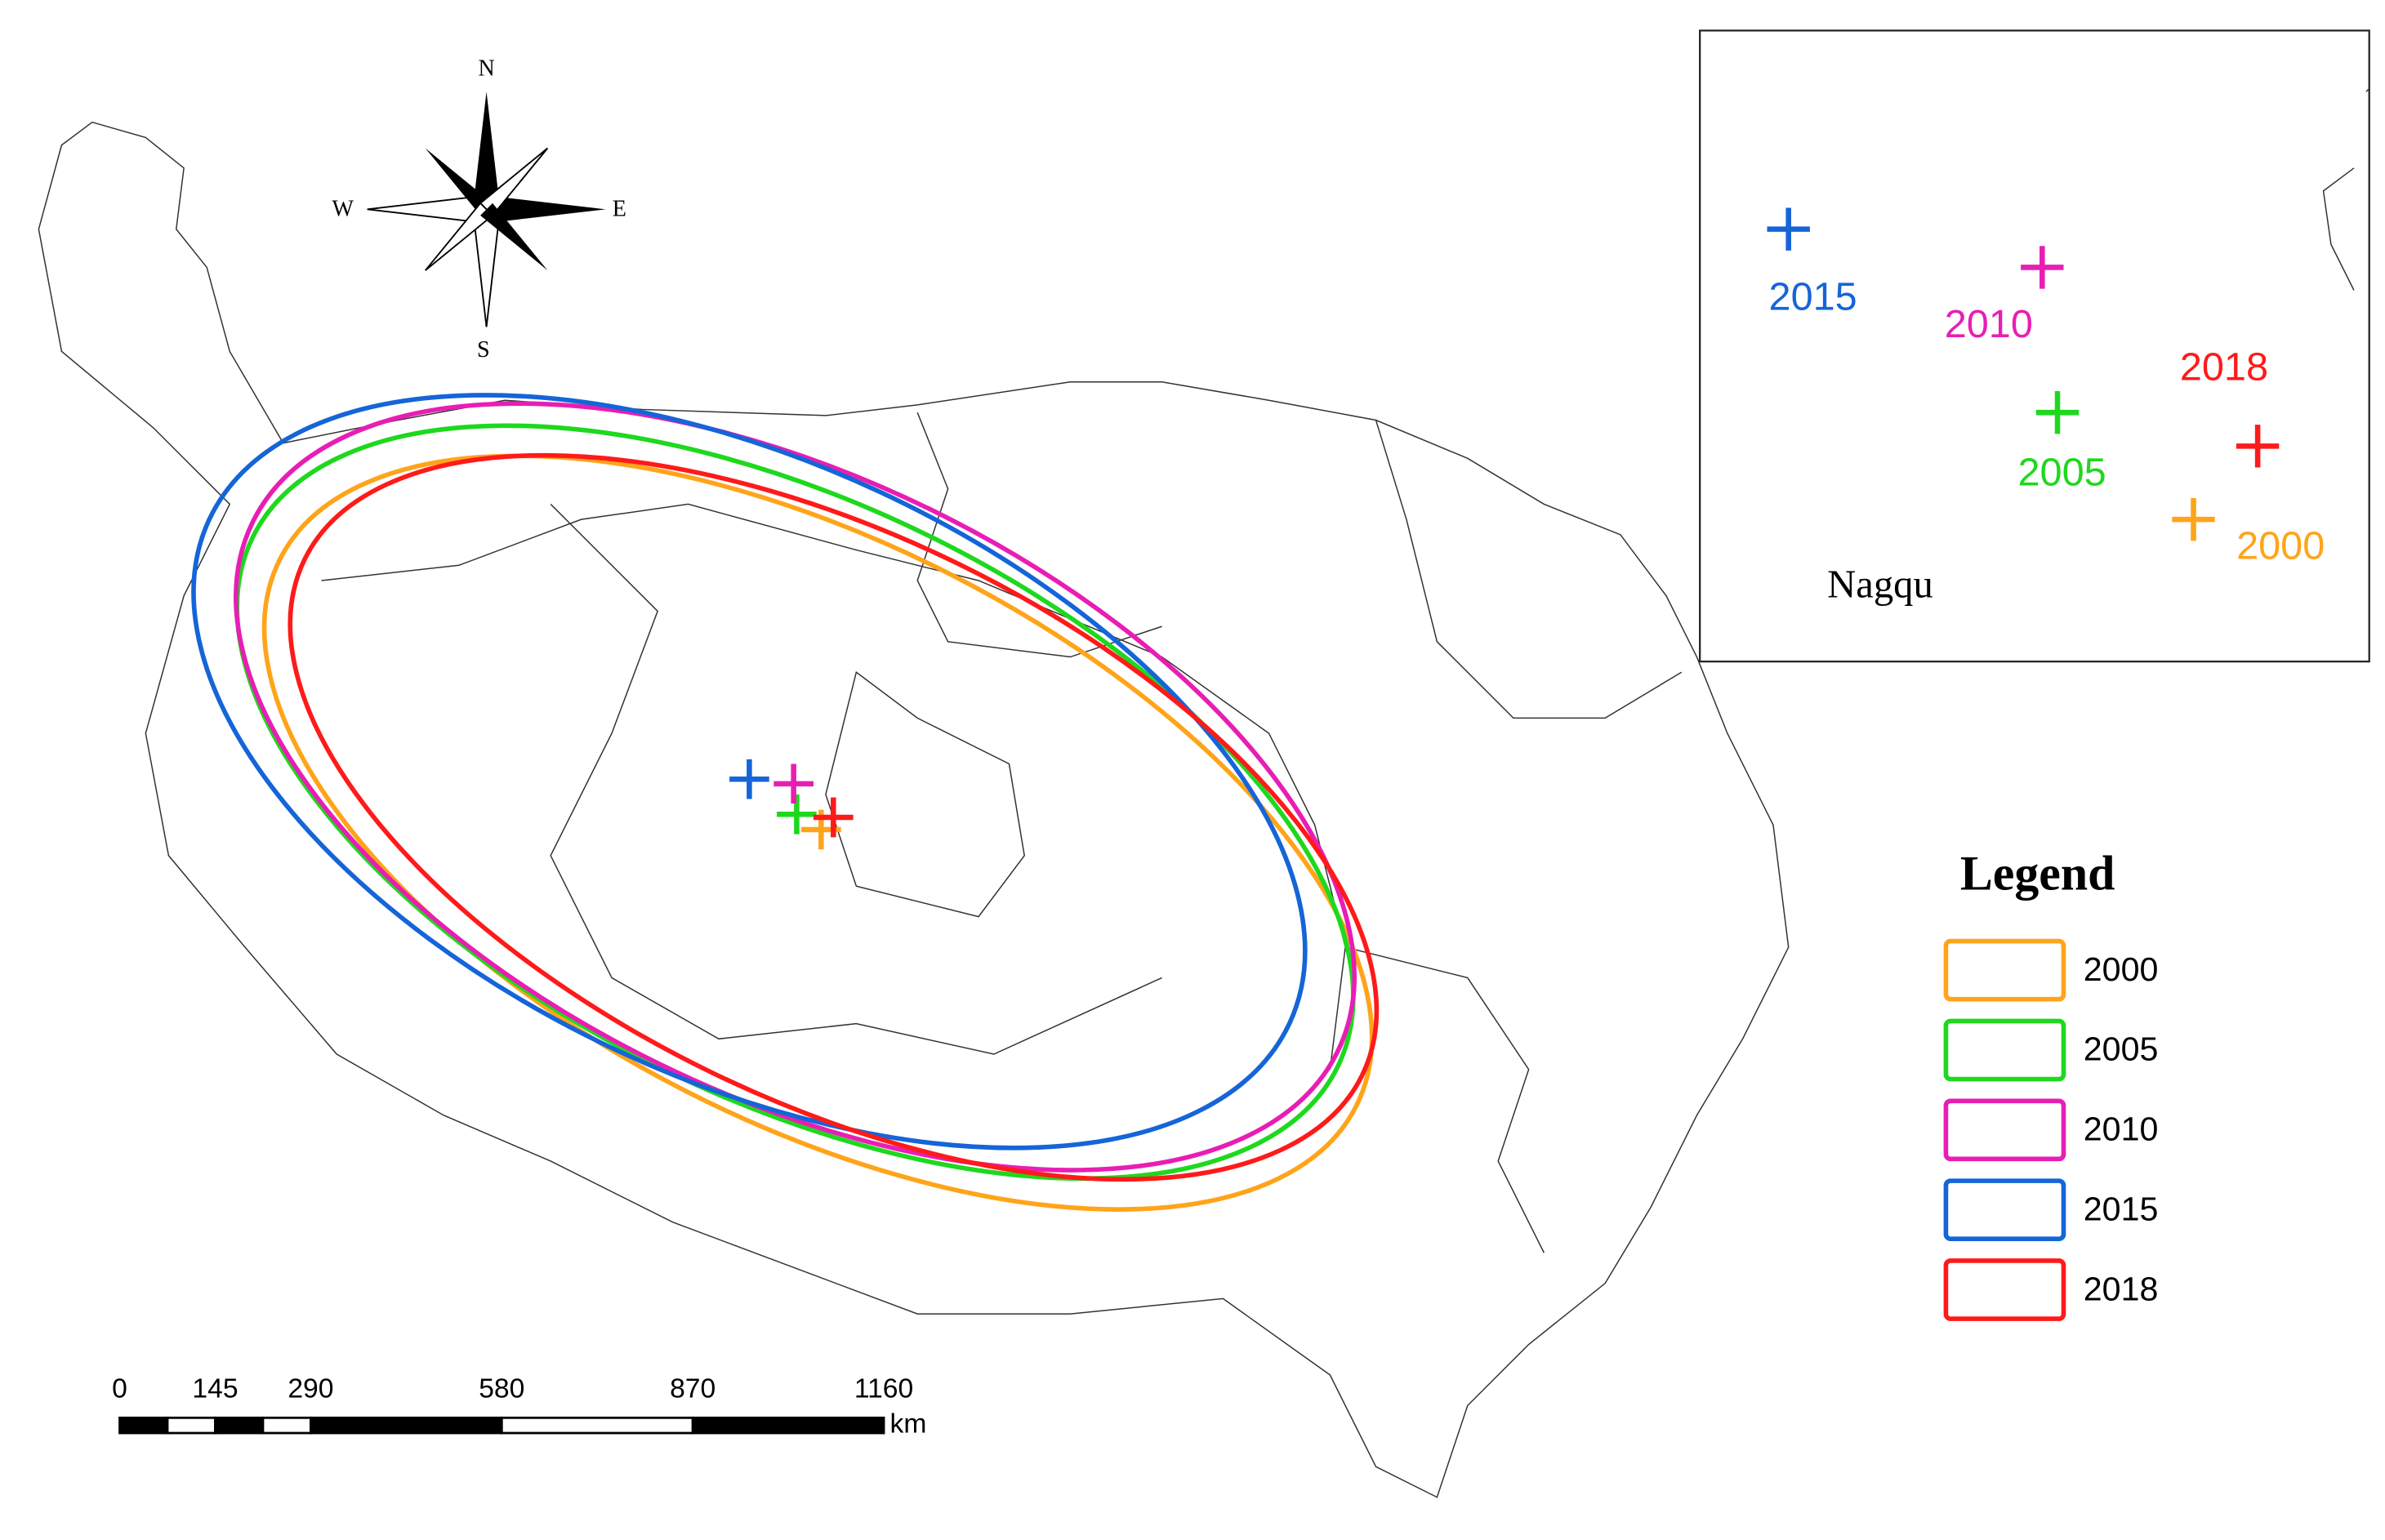 The image size is (2385, 1540). I want to click on compass-label: E, so click(619, 209).